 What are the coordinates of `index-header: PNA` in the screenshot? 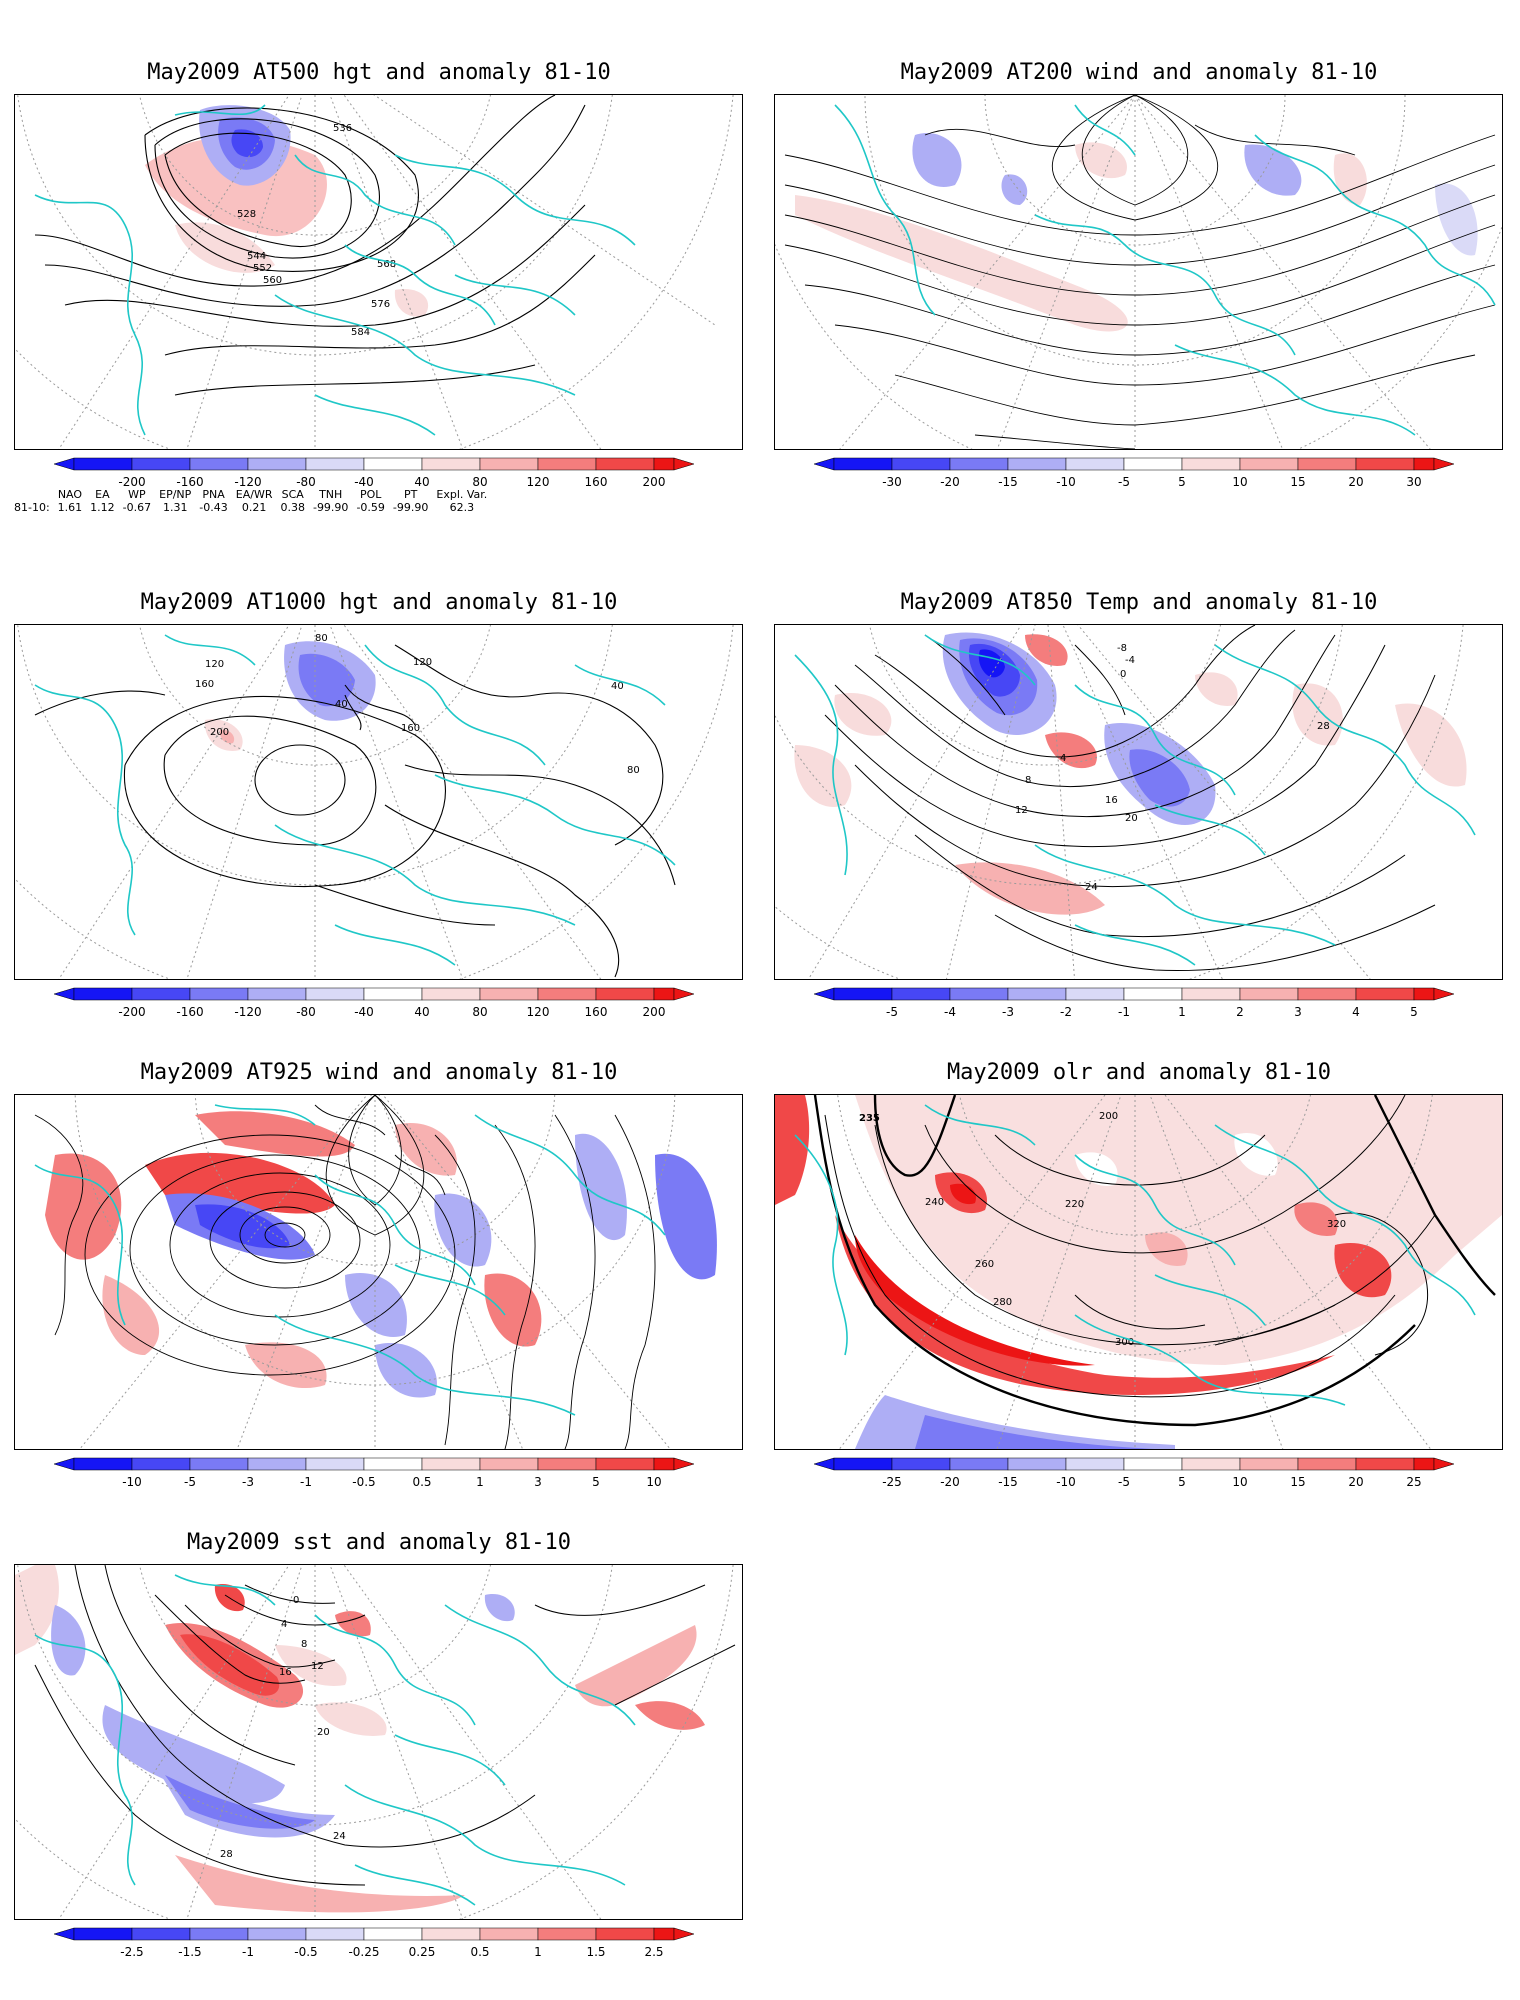 It's located at (213, 494).